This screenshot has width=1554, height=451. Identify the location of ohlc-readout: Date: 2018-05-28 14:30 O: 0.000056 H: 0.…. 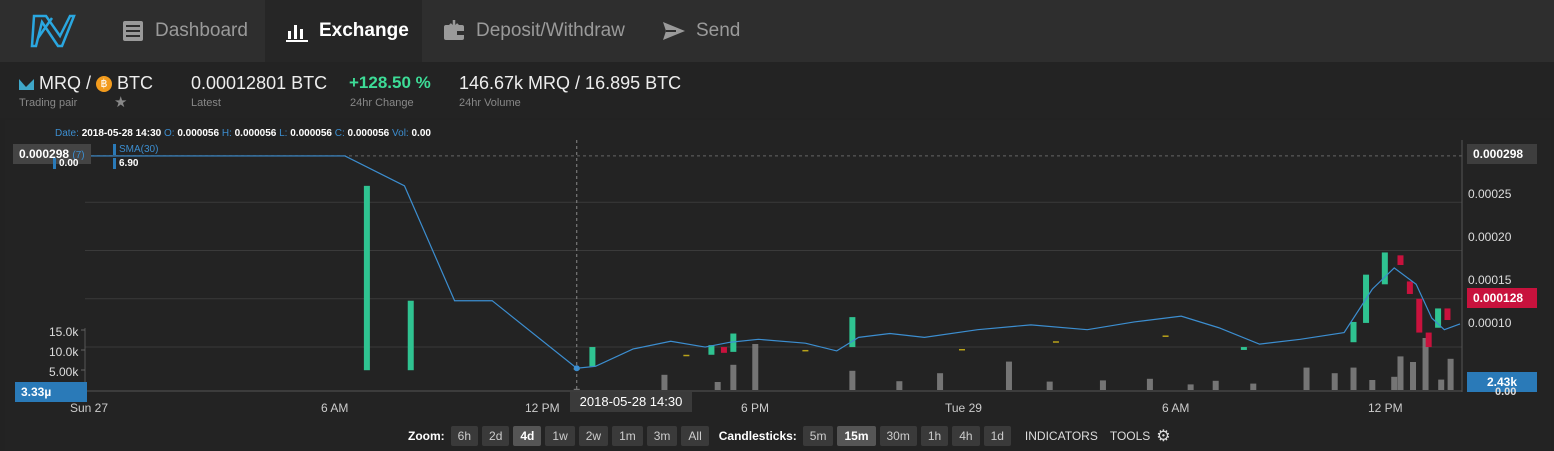
(243, 133).